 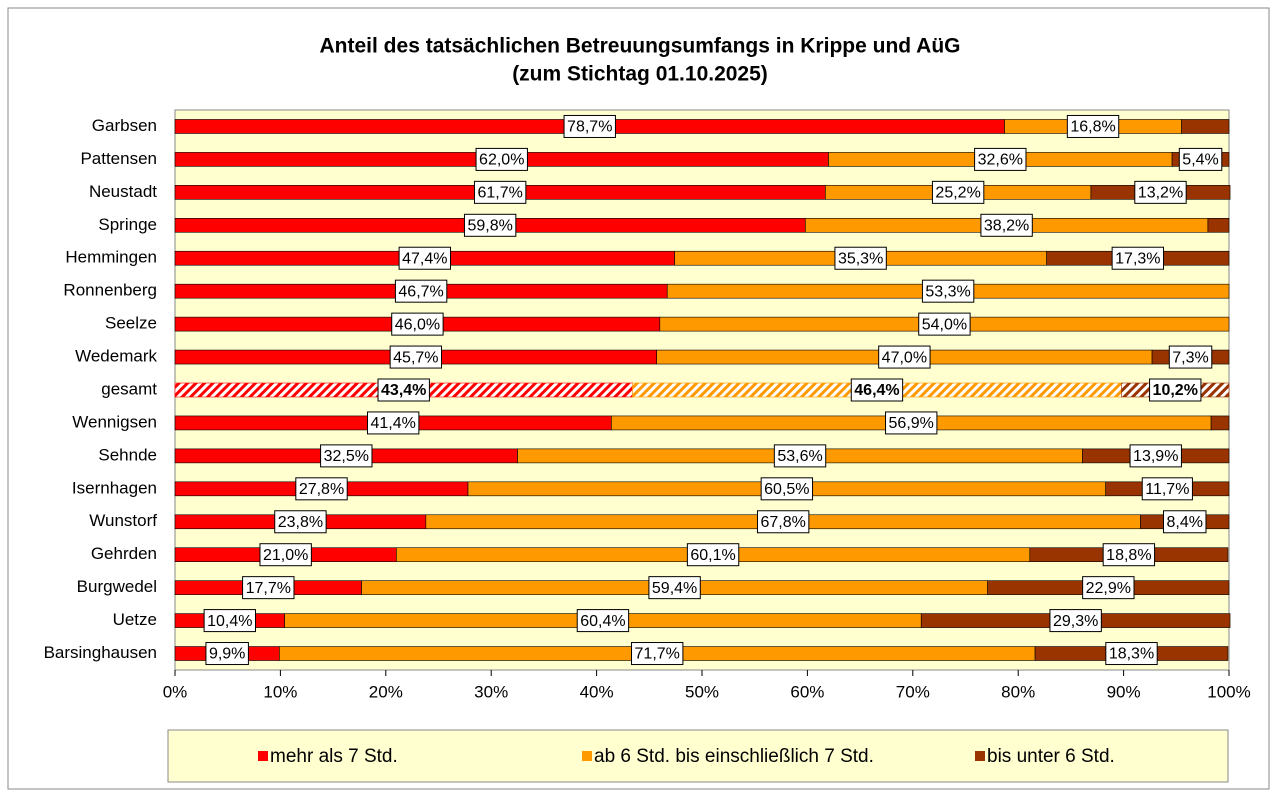 I want to click on value-label: 32,6%, so click(x=1000, y=160).